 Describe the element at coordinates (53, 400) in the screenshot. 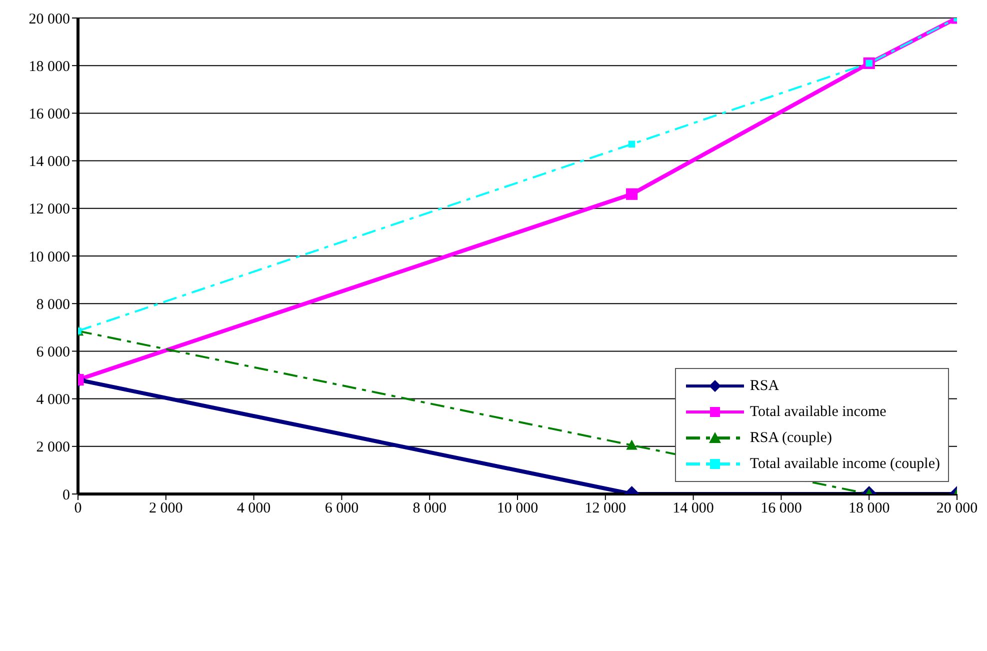

I see `y-tick-label: 4 000` at that location.